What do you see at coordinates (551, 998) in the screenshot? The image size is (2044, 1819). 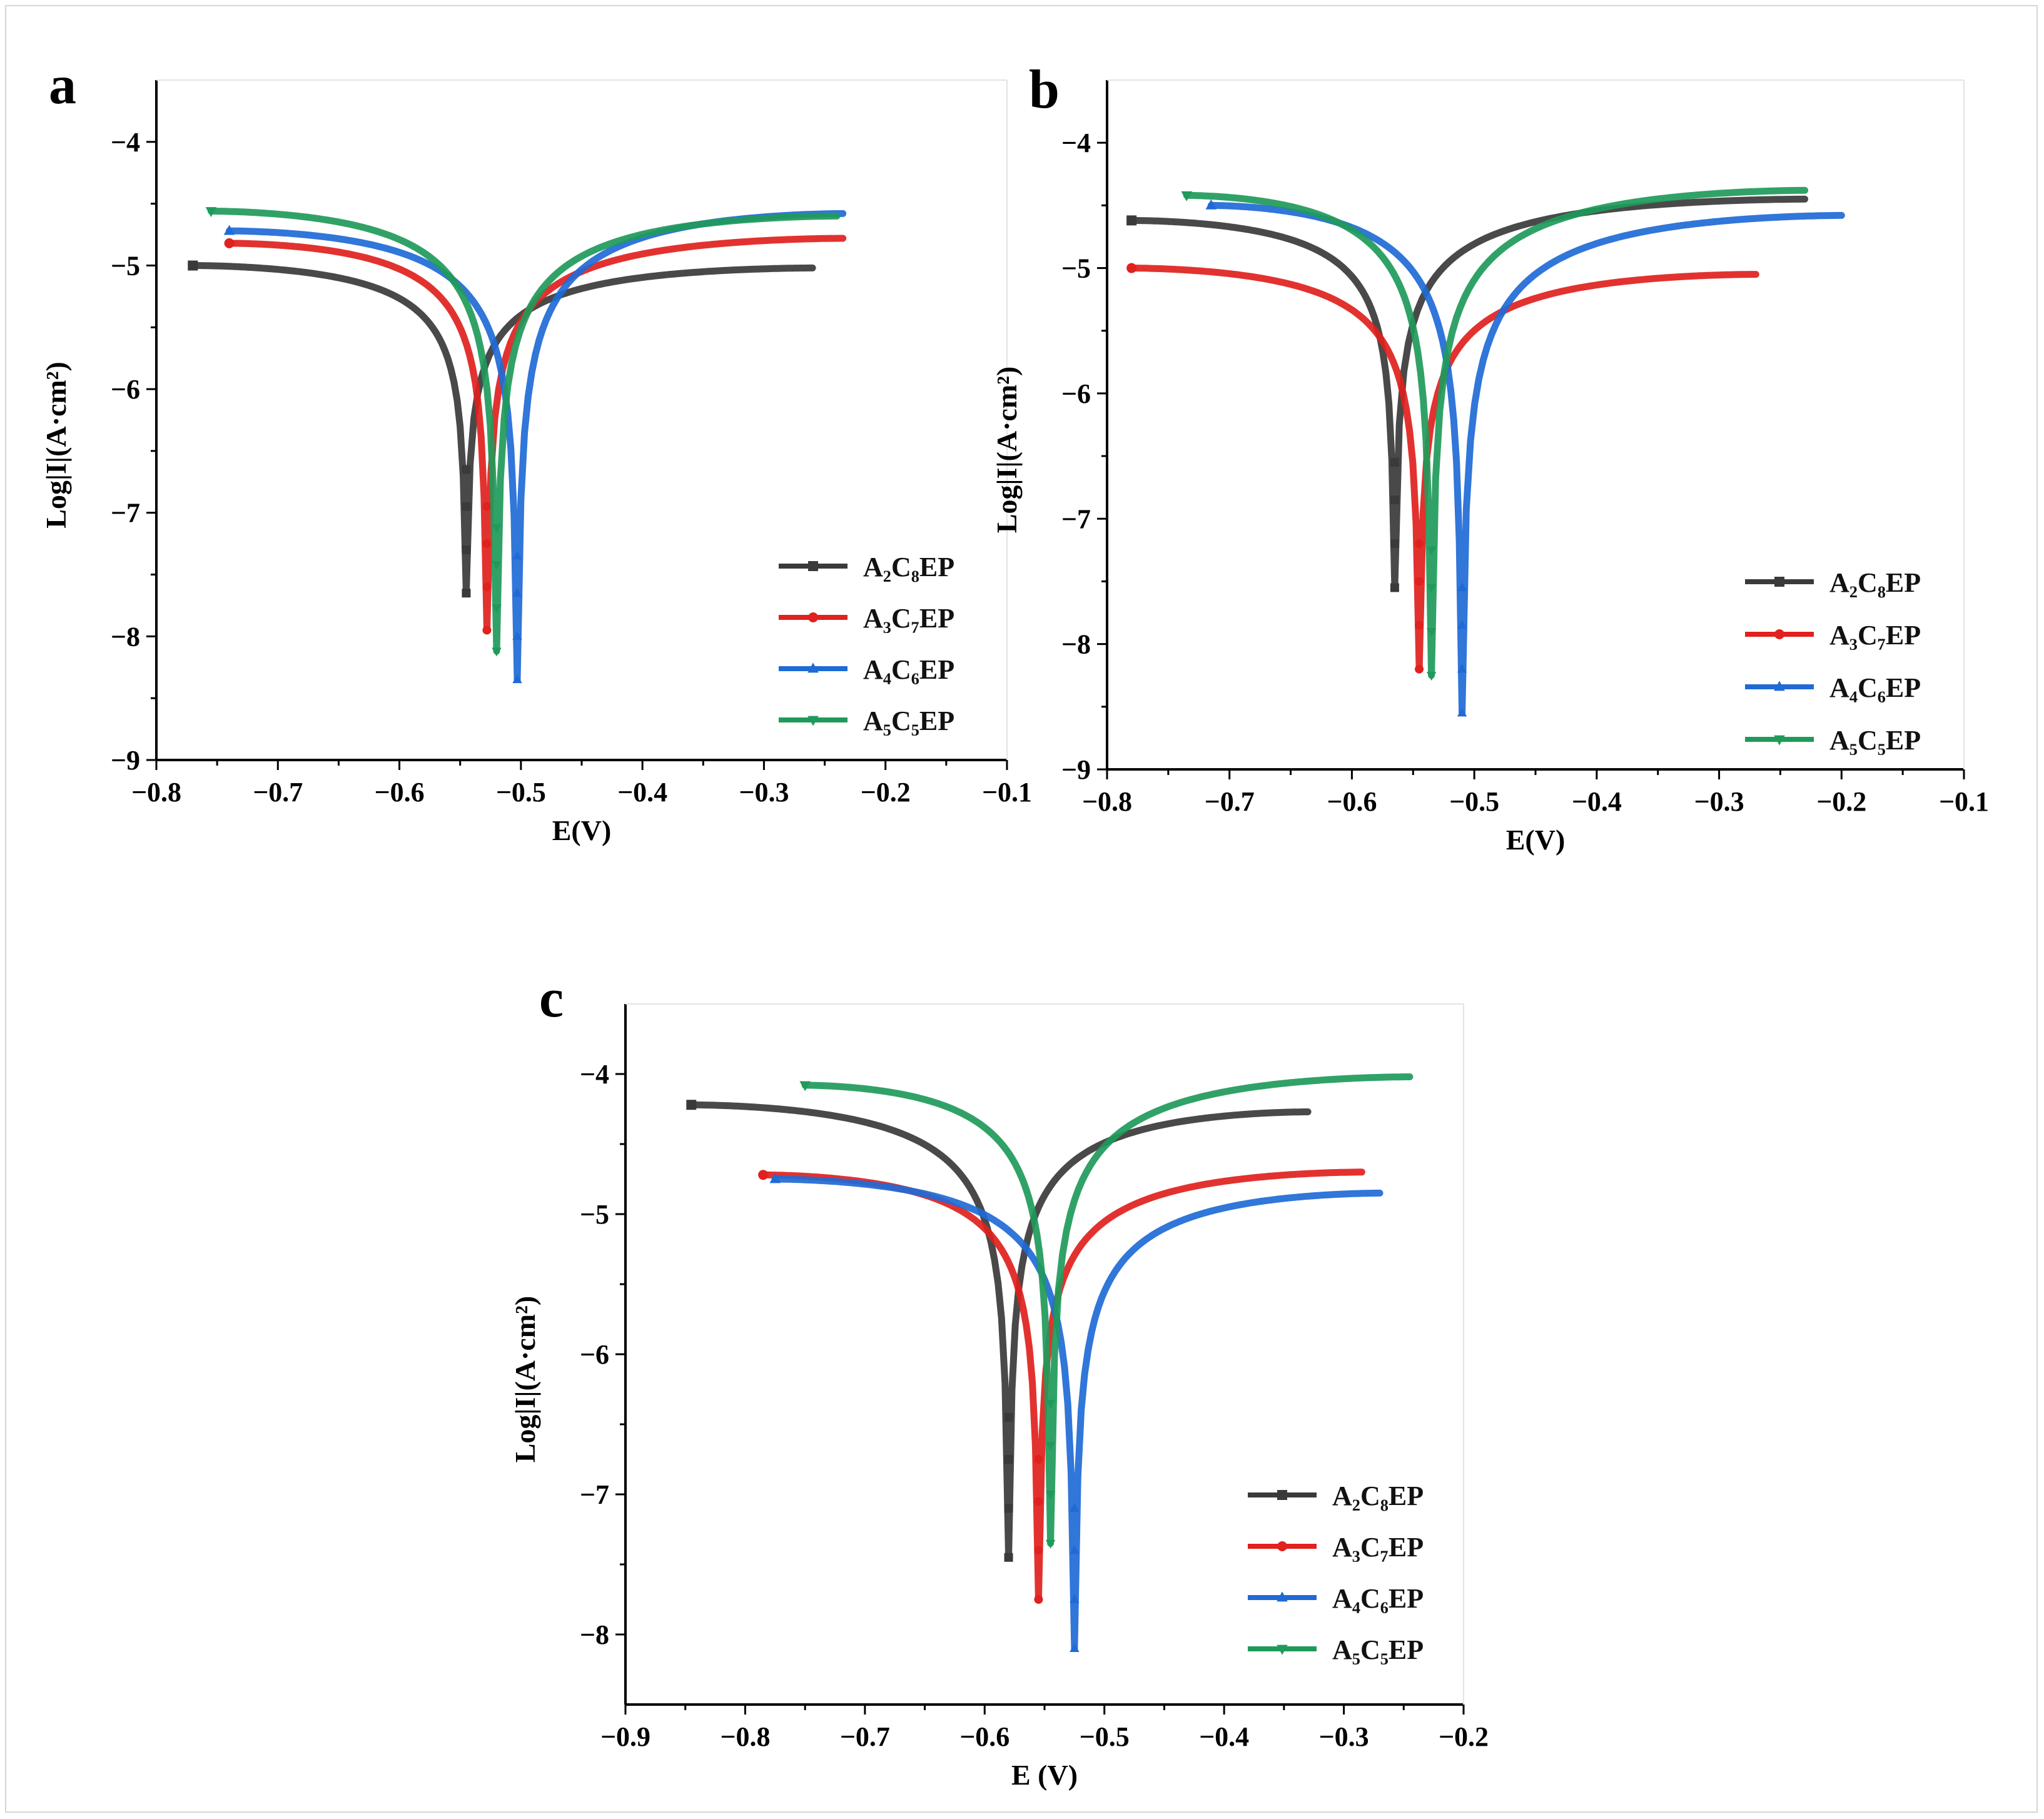 I see `panel-letter-c: c` at bounding box center [551, 998].